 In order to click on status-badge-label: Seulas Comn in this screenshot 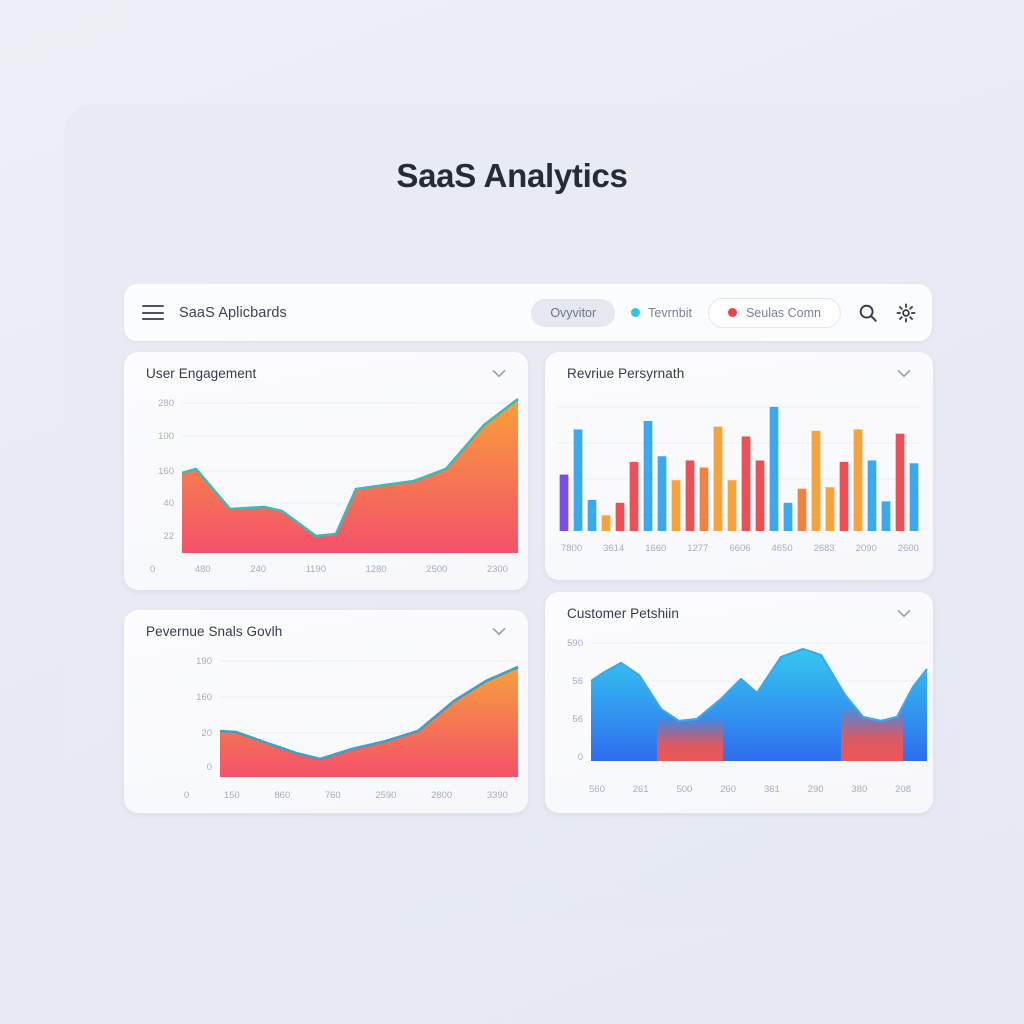, I will do `click(783, 312)`.